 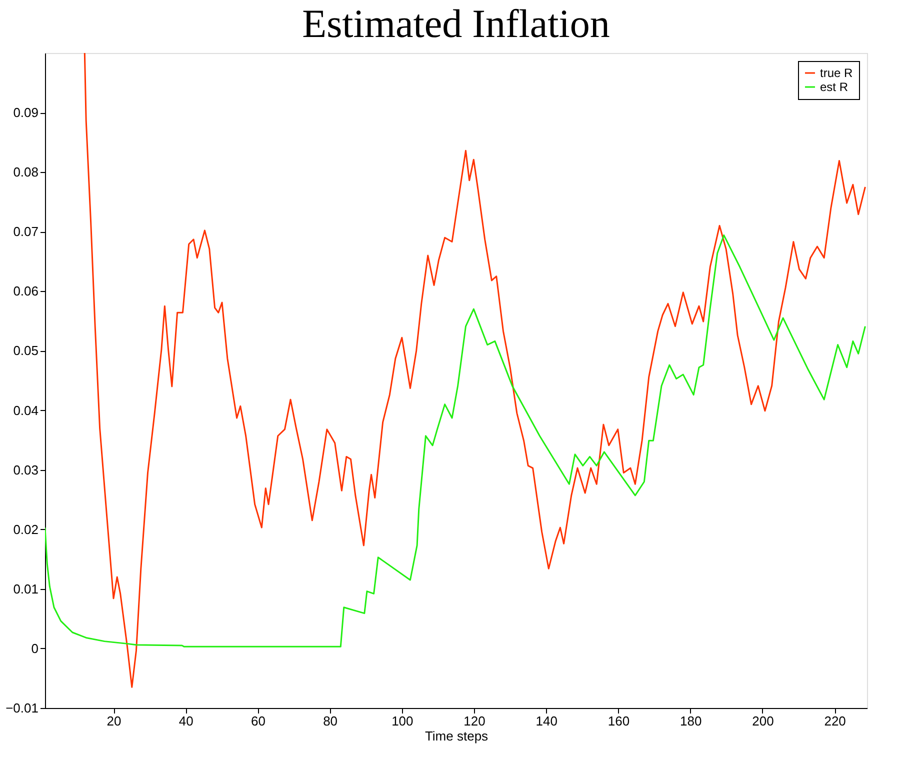 What do you see at coordinates (25, 172) in the screenshot?
I see `y-tick-label: 0.08` at bounding box center [25, 172].